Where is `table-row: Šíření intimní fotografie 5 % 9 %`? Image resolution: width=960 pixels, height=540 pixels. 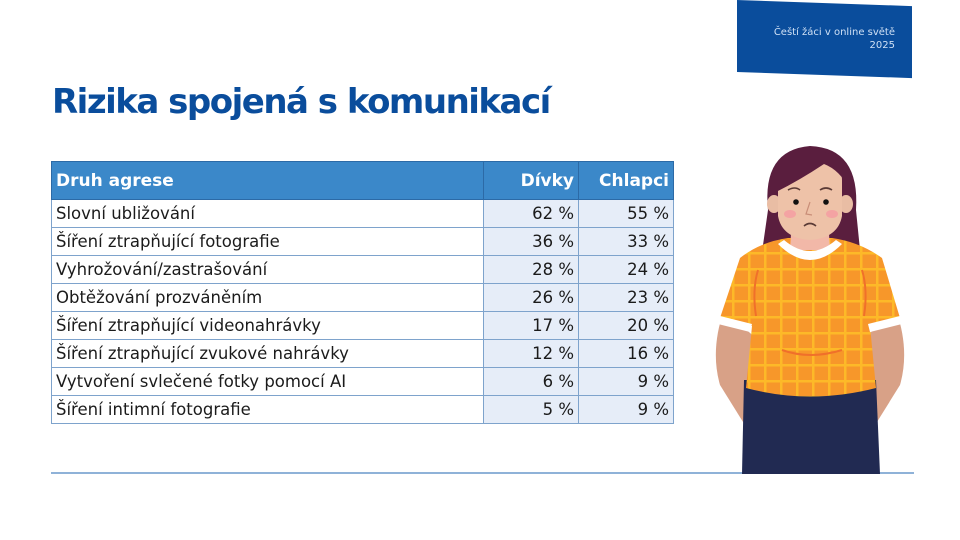
table-row: Šíření intimní fotografie 5 % 9 % is located at coordinates (362, 409).